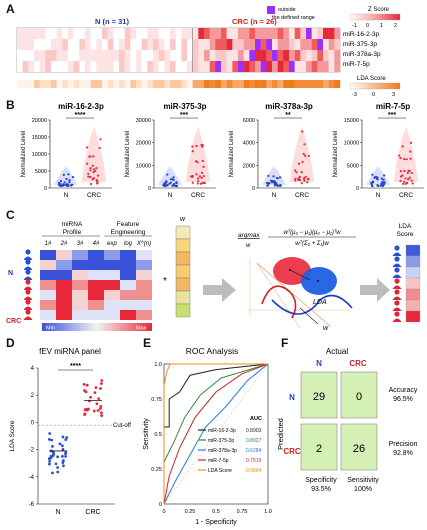  I want to click on feature-header: Feature, so click(128, 224).